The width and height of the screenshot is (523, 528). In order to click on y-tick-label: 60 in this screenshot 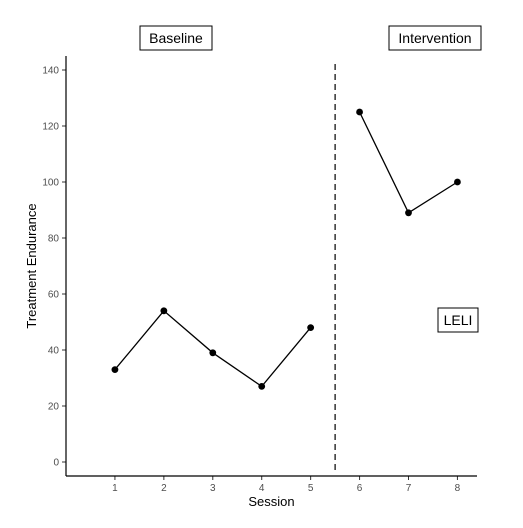, I will do `click(54, 295)`.